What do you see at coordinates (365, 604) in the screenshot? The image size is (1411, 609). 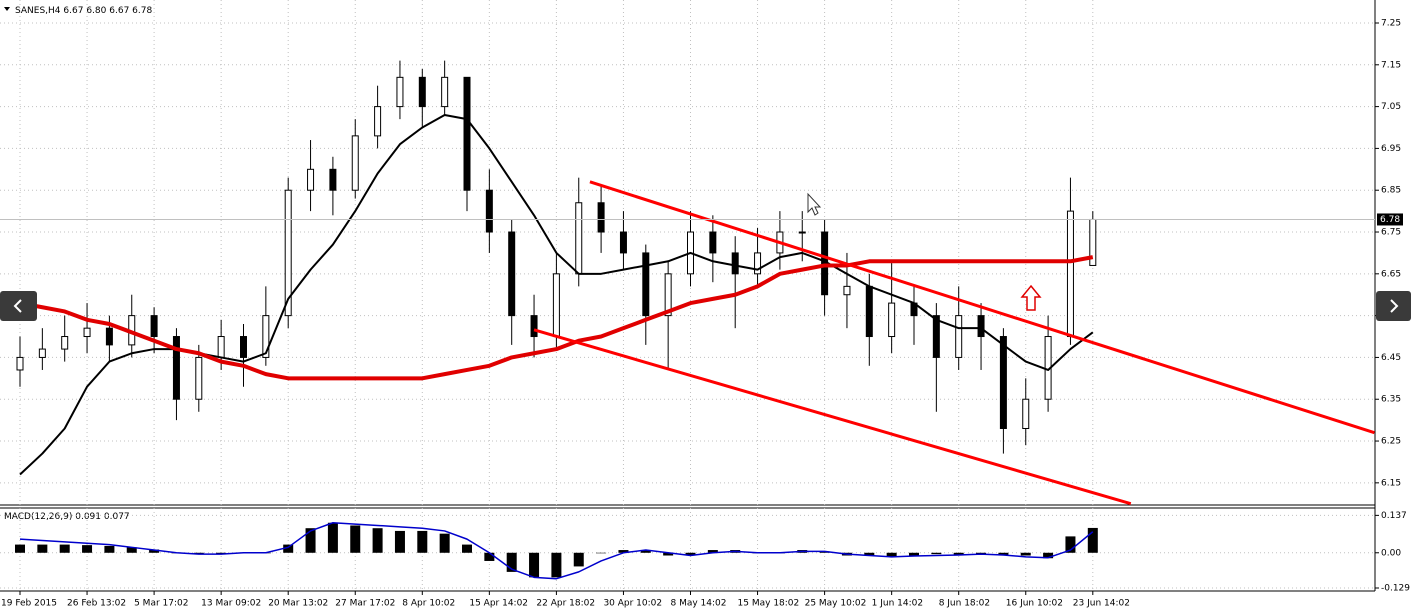 I see `x-tick-label: 27 Mar 17:02` at bounding box center [365, 604].